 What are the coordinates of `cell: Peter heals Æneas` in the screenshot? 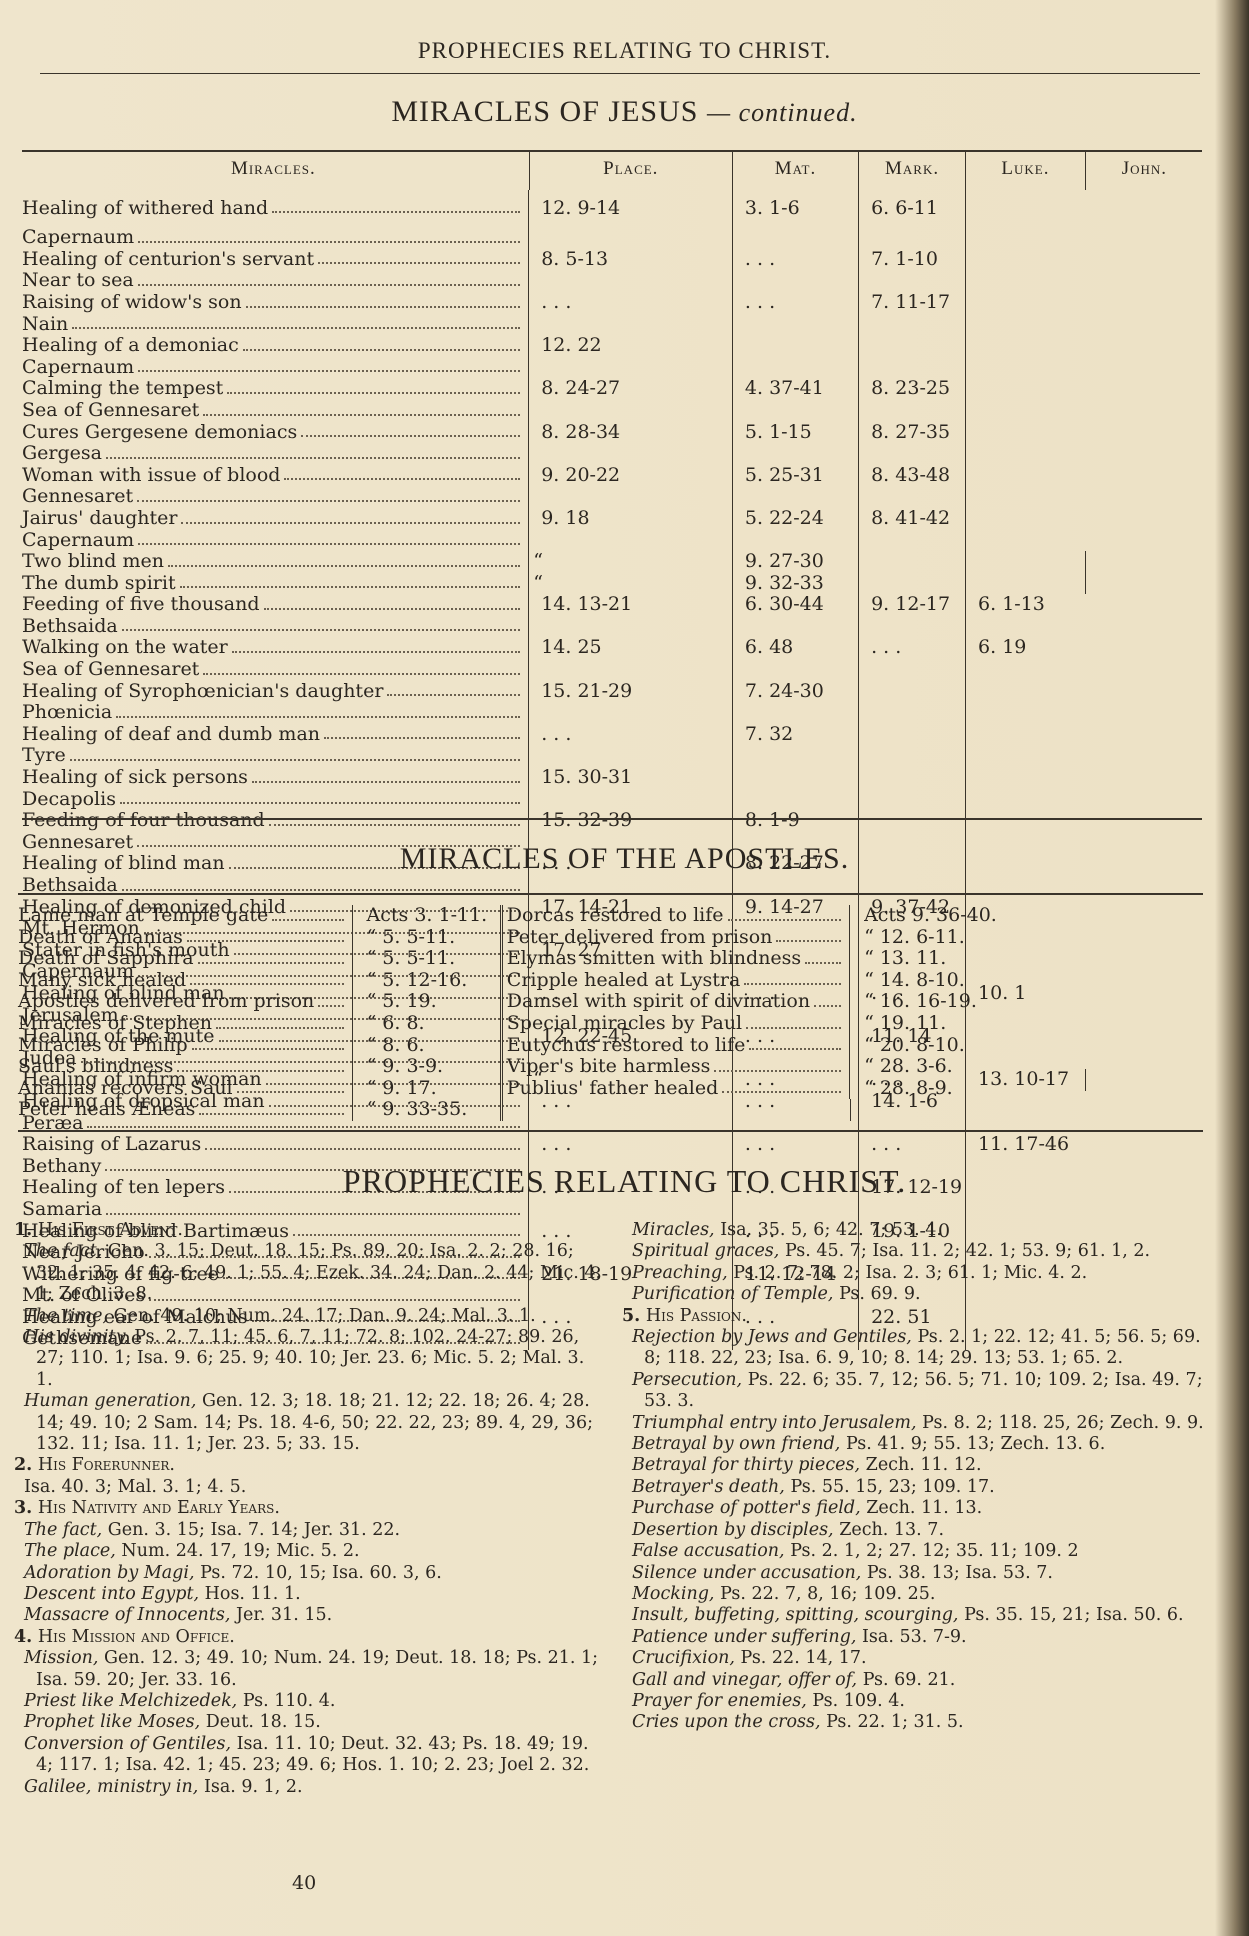 It's located at (183, 1110).